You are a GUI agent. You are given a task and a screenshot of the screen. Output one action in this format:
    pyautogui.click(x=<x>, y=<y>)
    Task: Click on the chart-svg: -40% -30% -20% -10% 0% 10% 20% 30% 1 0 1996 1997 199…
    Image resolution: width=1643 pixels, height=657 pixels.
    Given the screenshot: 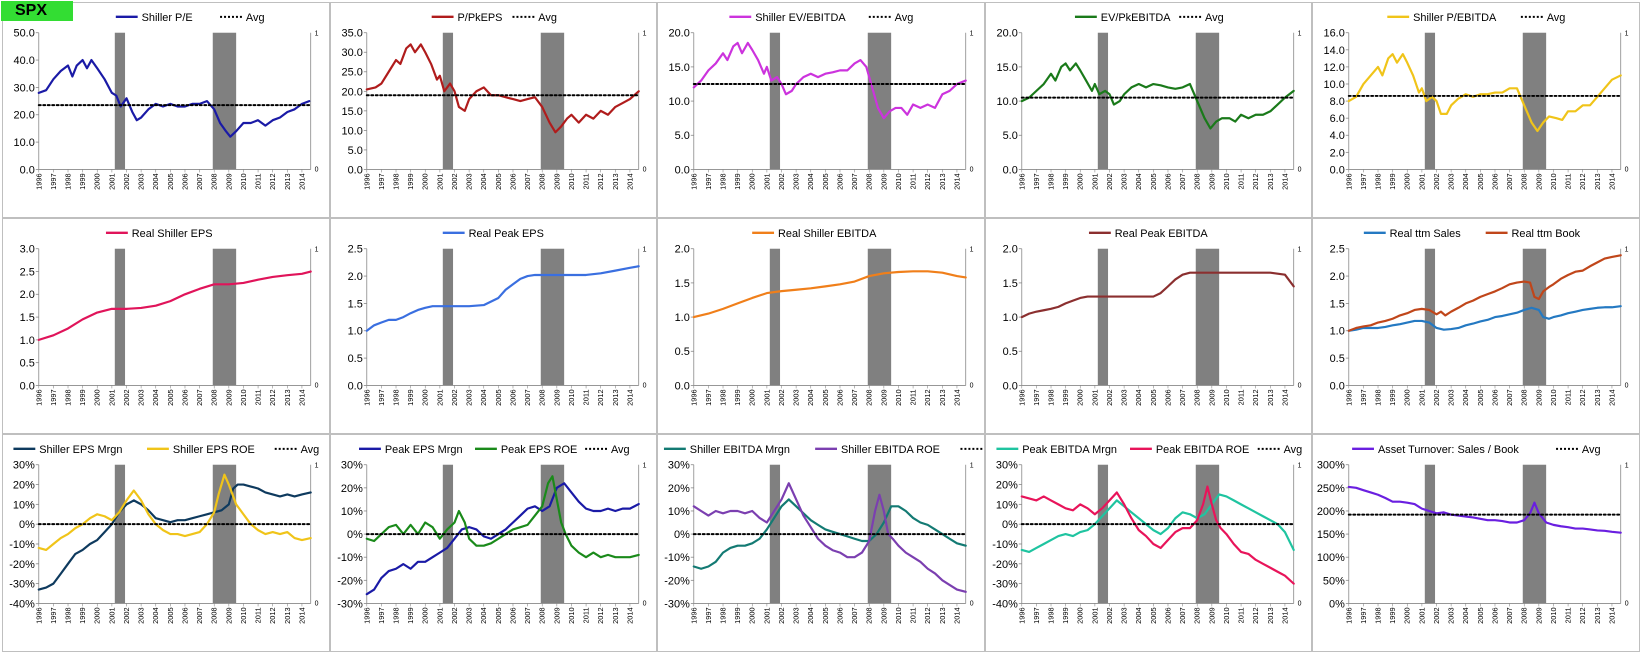 What is the action you would take?
    pyautogui.click(x=164, y=534)
    